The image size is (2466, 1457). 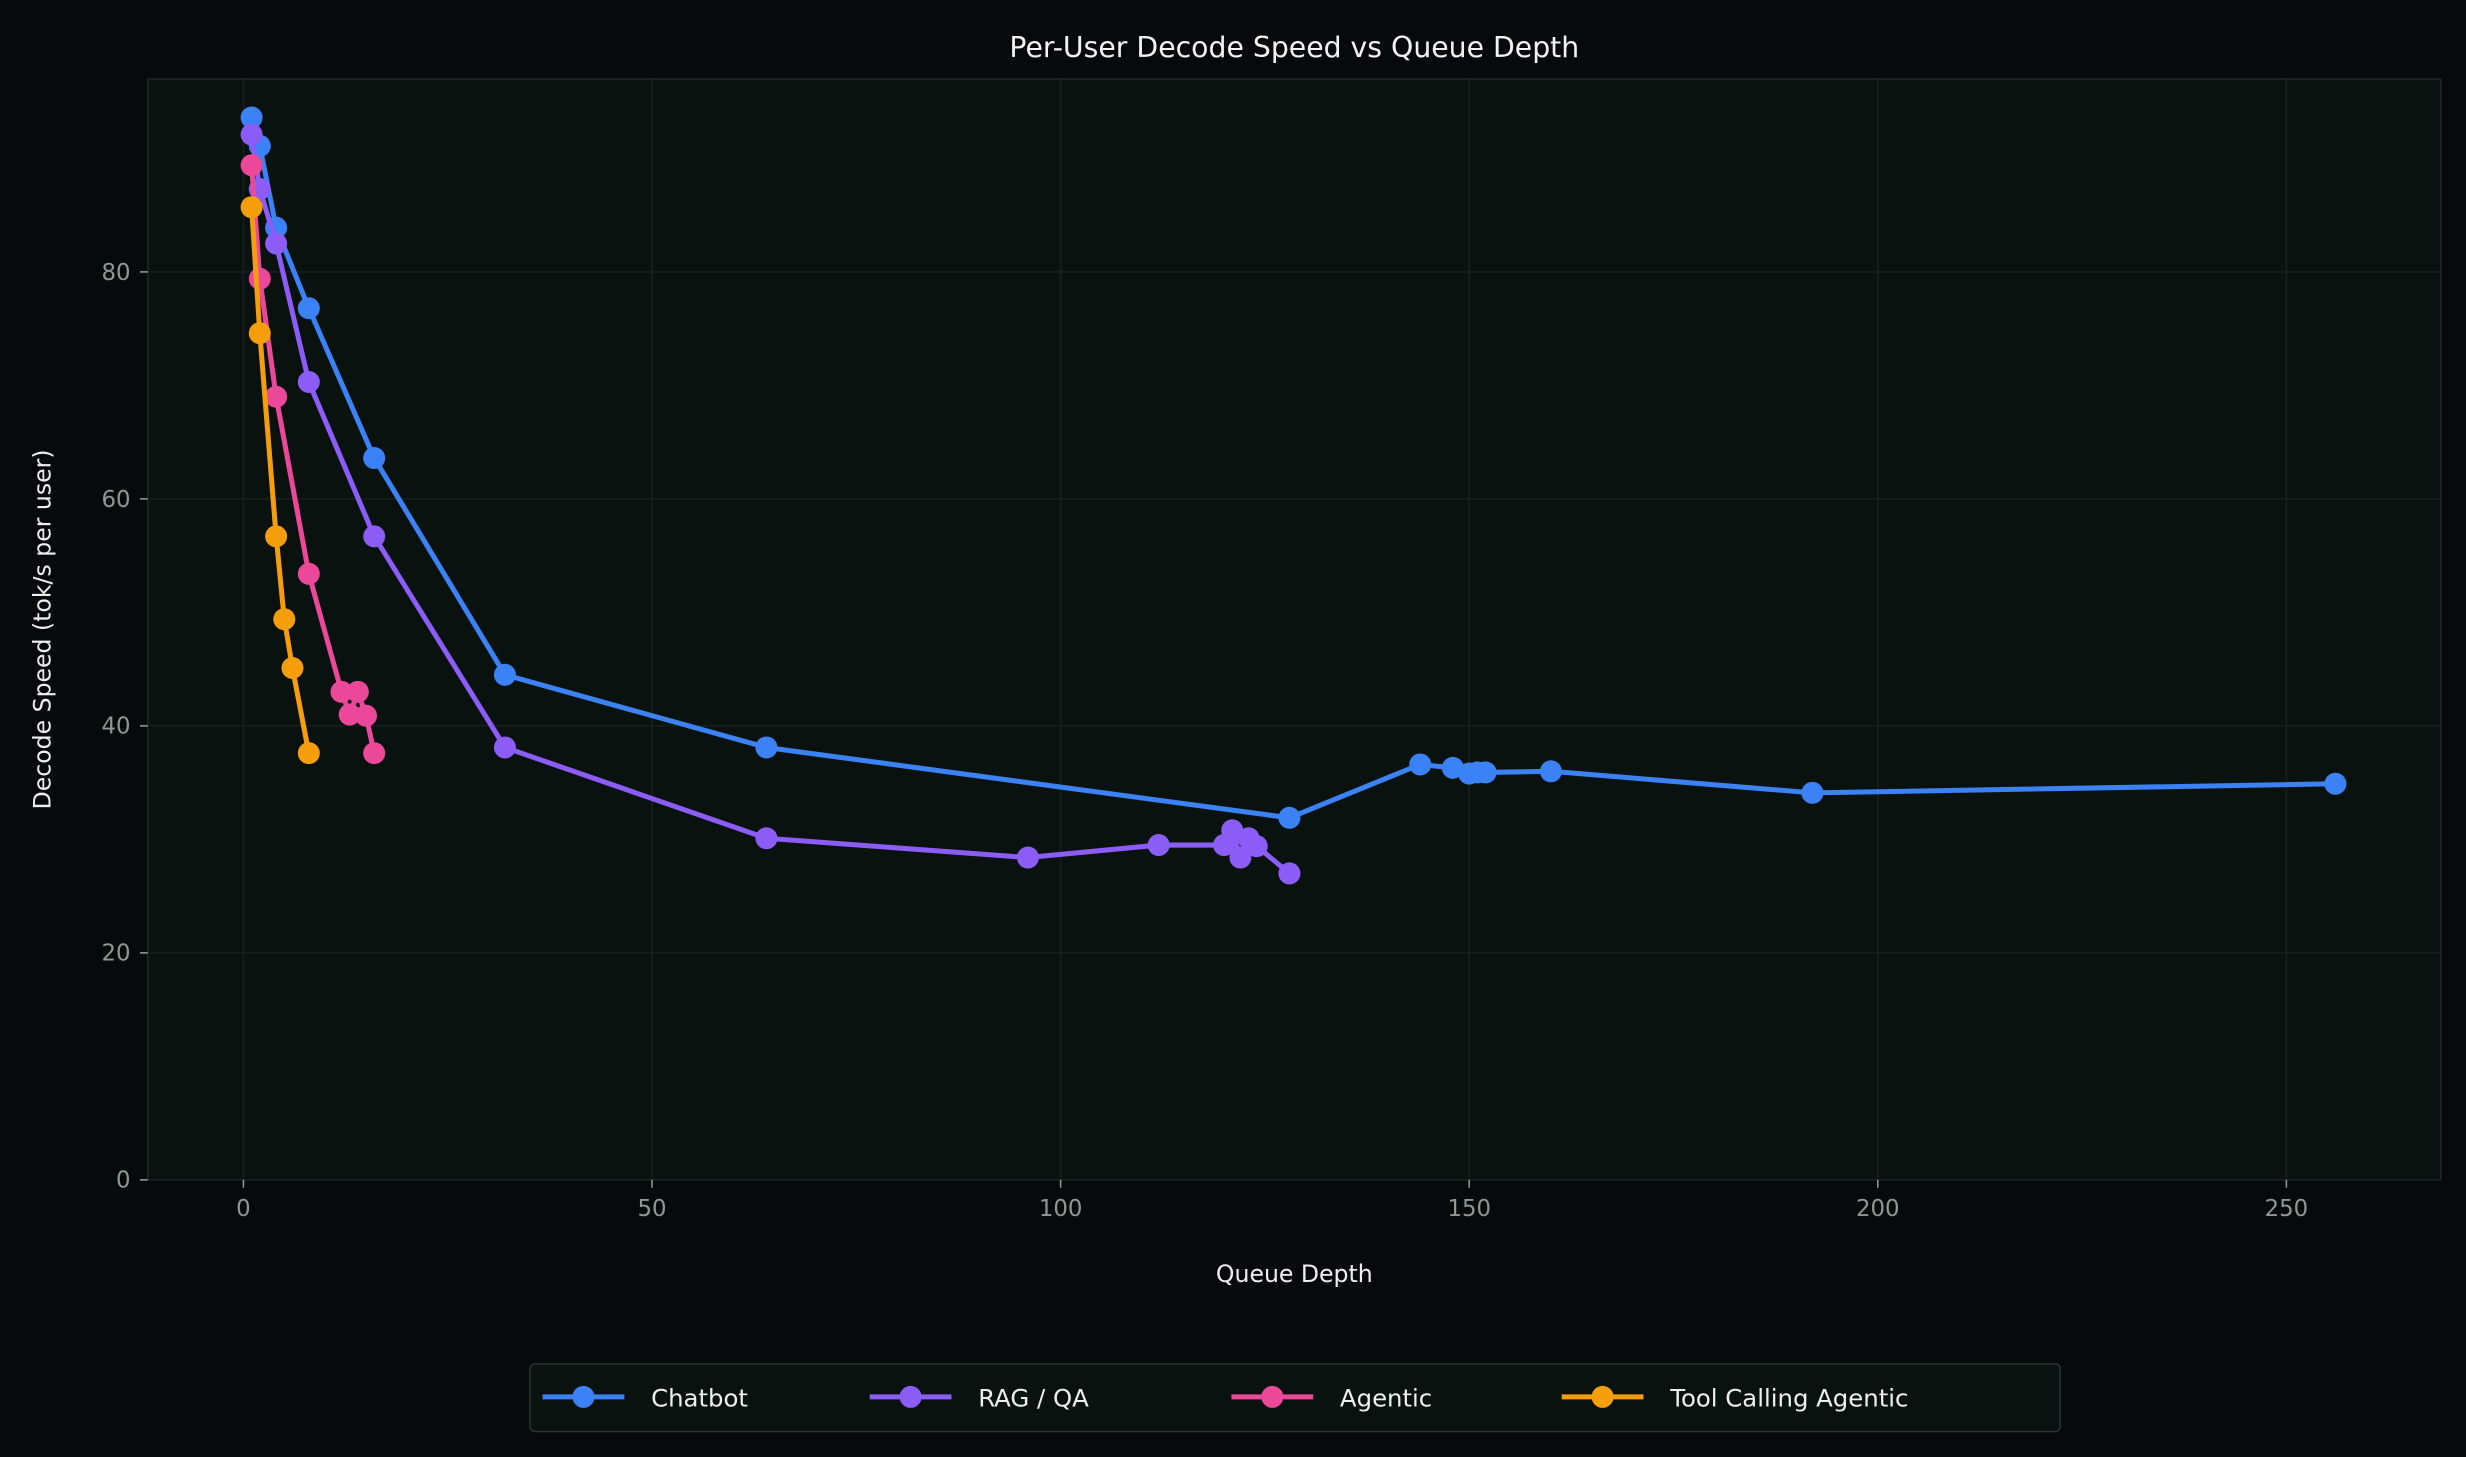 I want to click on series-line, so click(x=280, y=480).